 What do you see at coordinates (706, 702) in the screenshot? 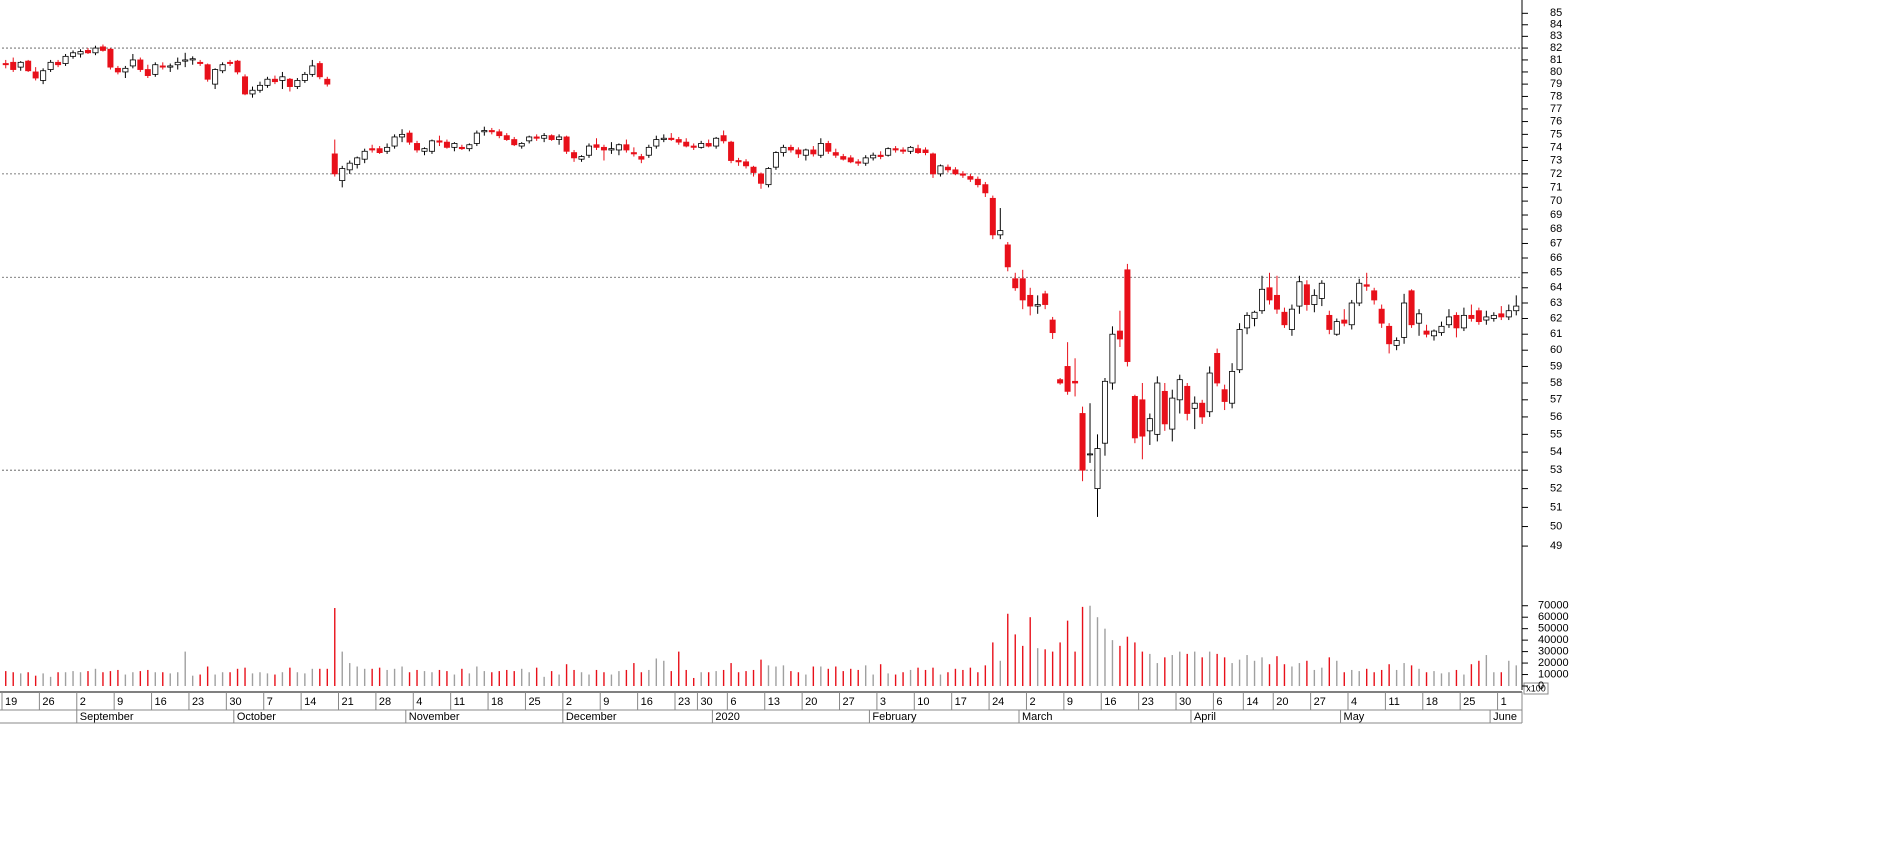
I see `x-tick-label: 30` at bounding box center [706, 702].